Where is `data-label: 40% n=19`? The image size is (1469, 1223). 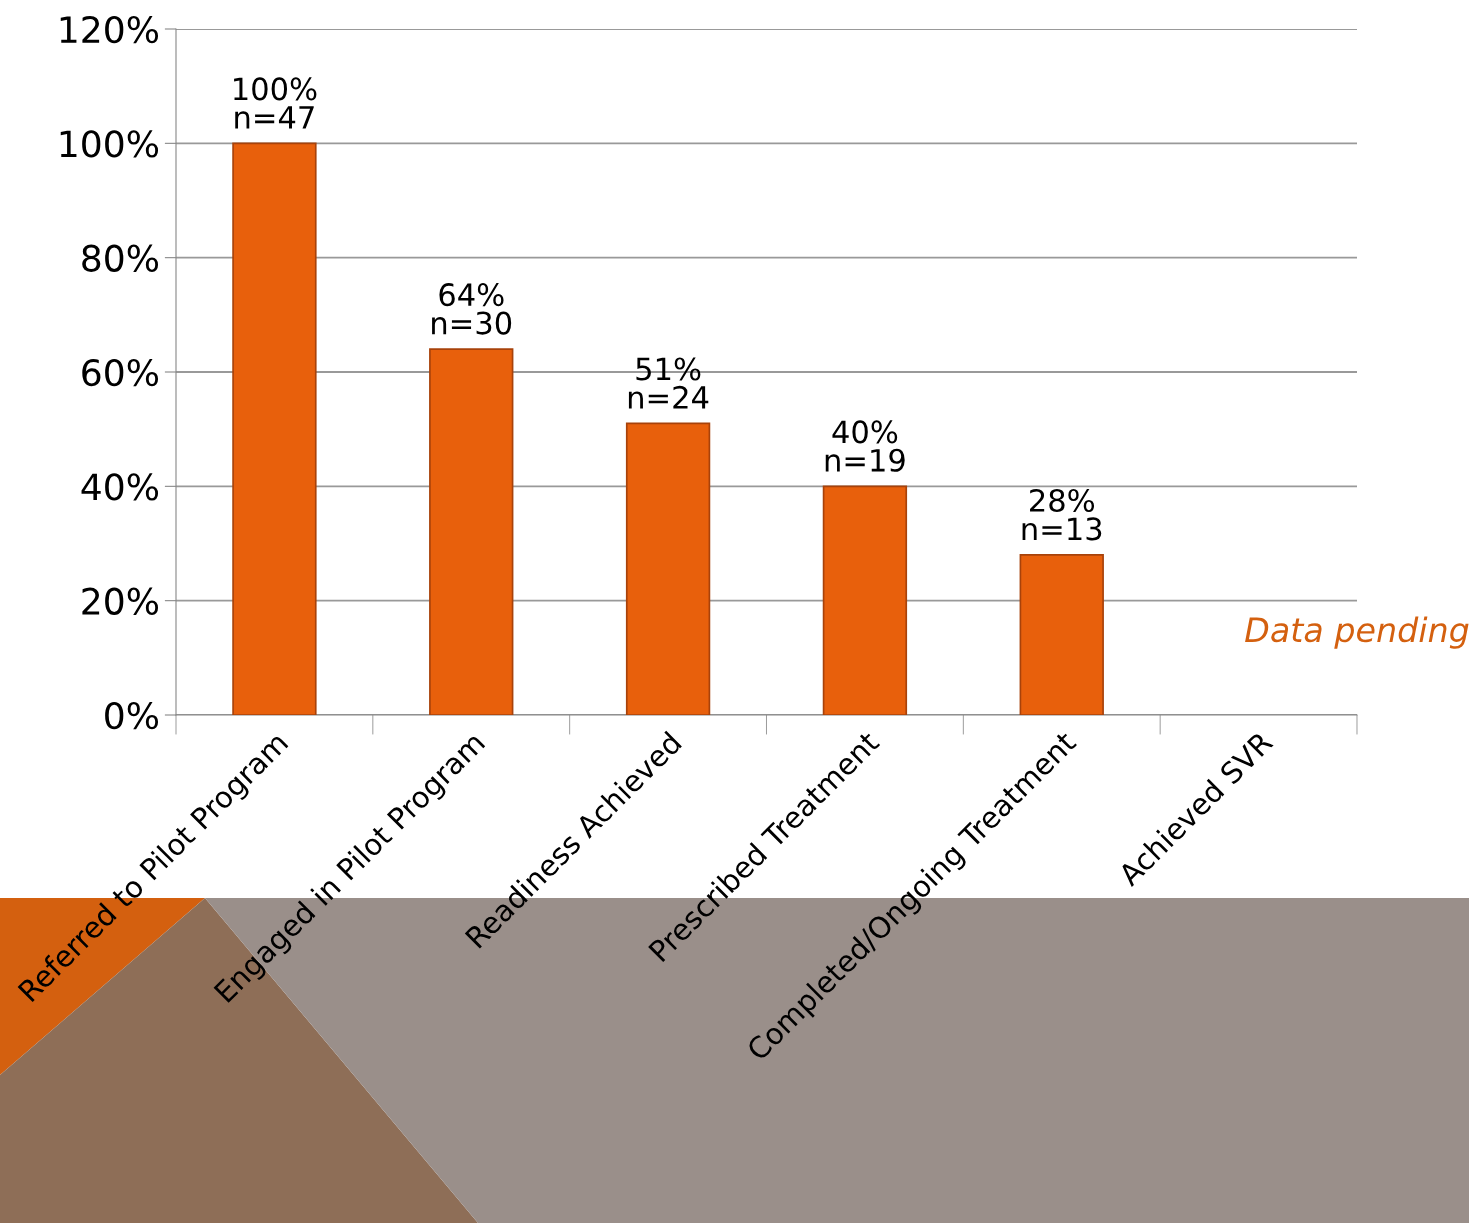
data-label: 40% n=19 is located at coordinates (865, 446).